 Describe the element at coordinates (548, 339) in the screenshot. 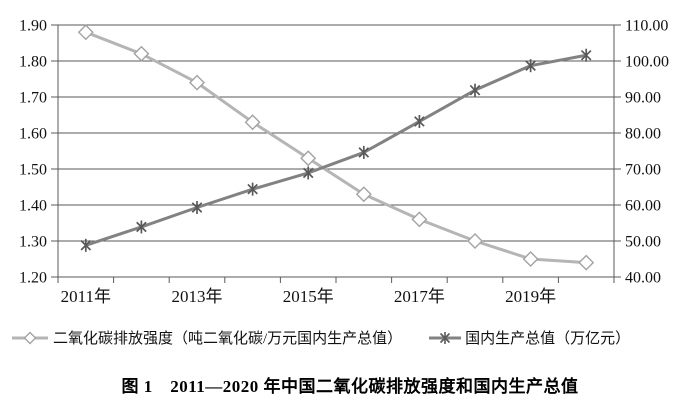

I see `legend-label-gdp: 国内生产总值（万亿元）` at that location.